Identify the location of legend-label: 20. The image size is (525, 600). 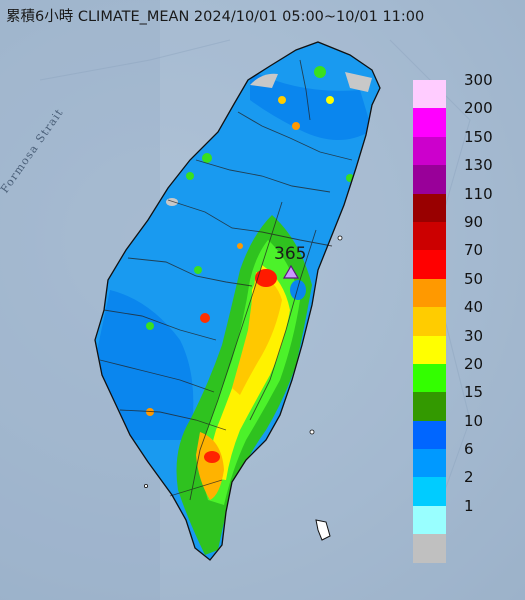
(474, 363).